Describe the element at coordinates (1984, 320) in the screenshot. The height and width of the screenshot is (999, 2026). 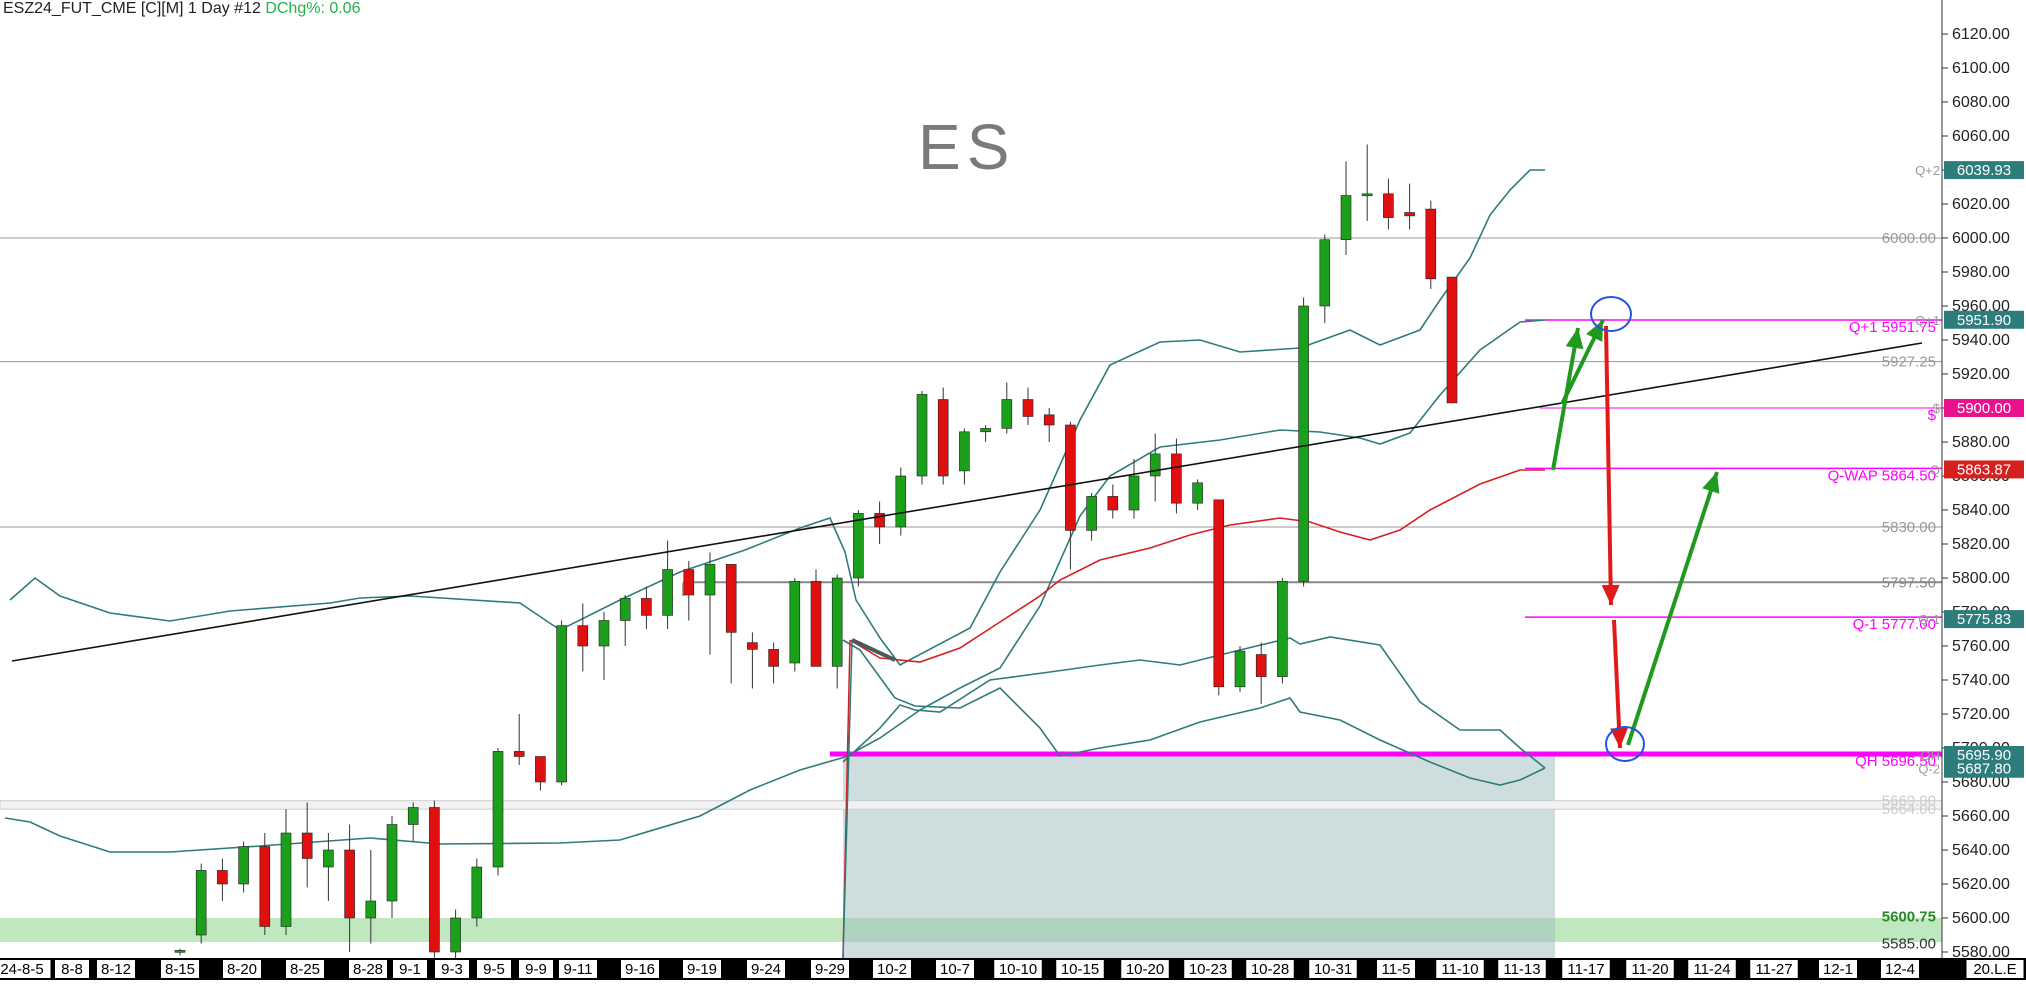
I see `price-tag-value: 5951.90` at that location.